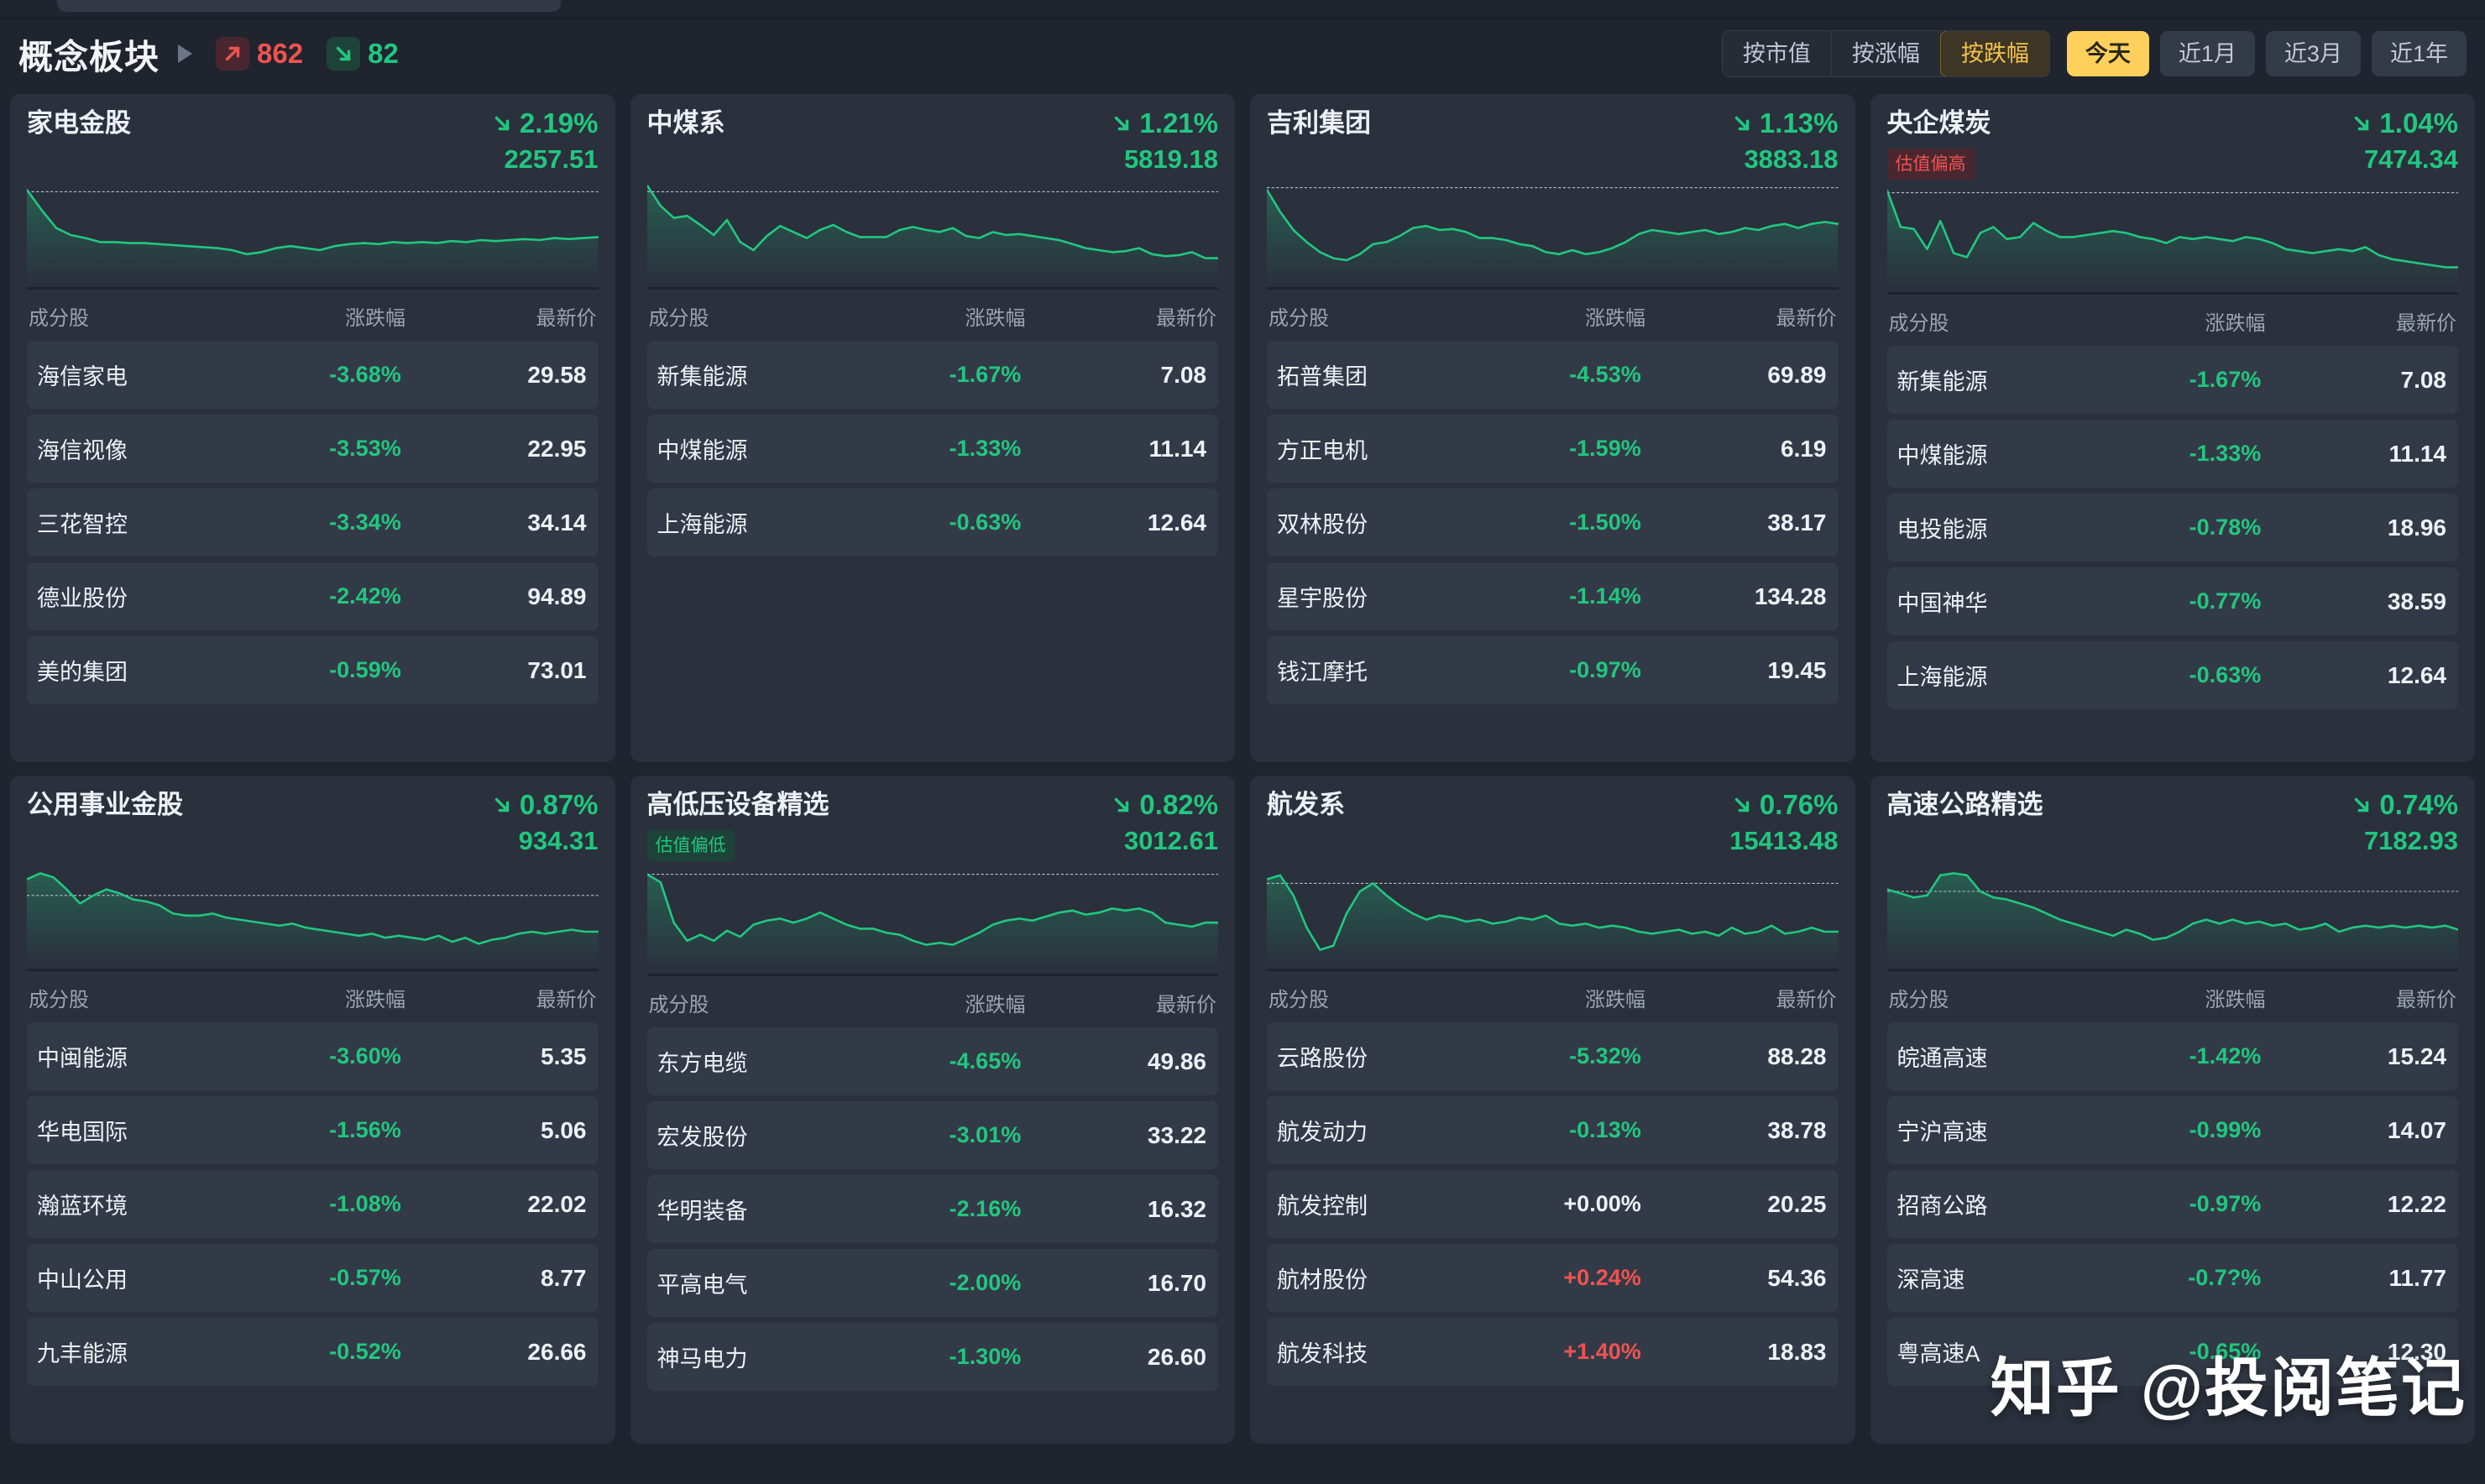 The image size is (2485, 1484). I want to click on table-row: 航发科技 +1.40% 18.83, so click(1553, 1352).